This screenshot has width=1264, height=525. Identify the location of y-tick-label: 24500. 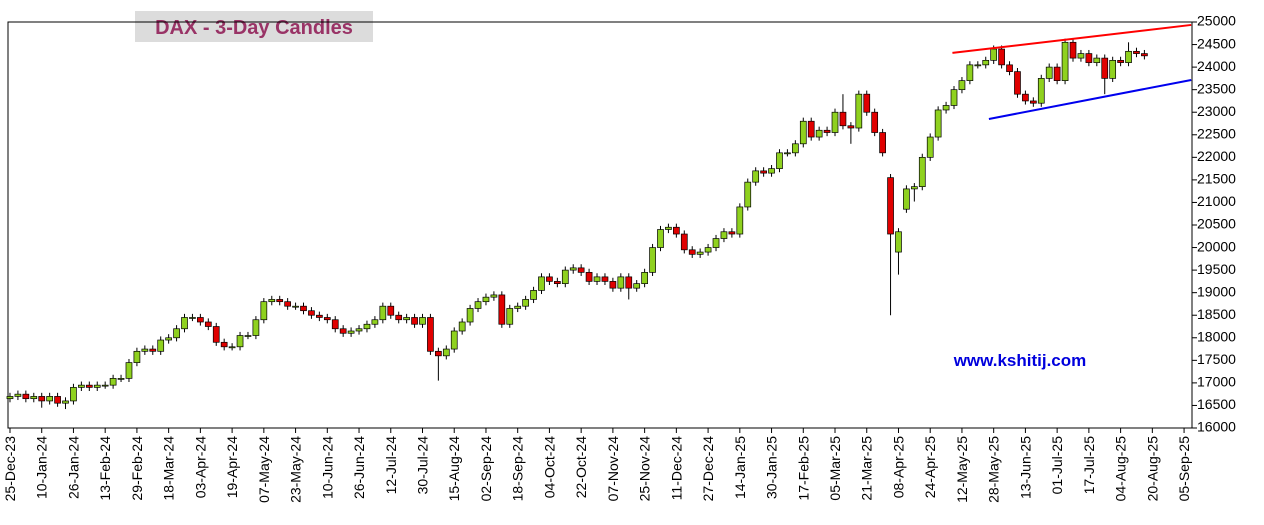
(1216, 43).